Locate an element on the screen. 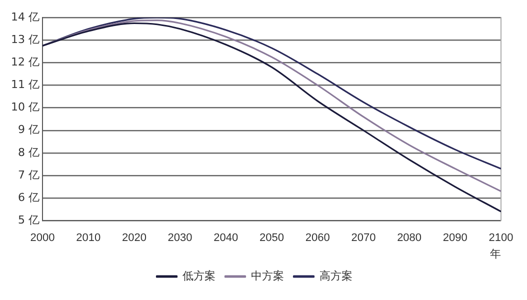  x-tick-label: 2000 is located at coordinates (42, 238).